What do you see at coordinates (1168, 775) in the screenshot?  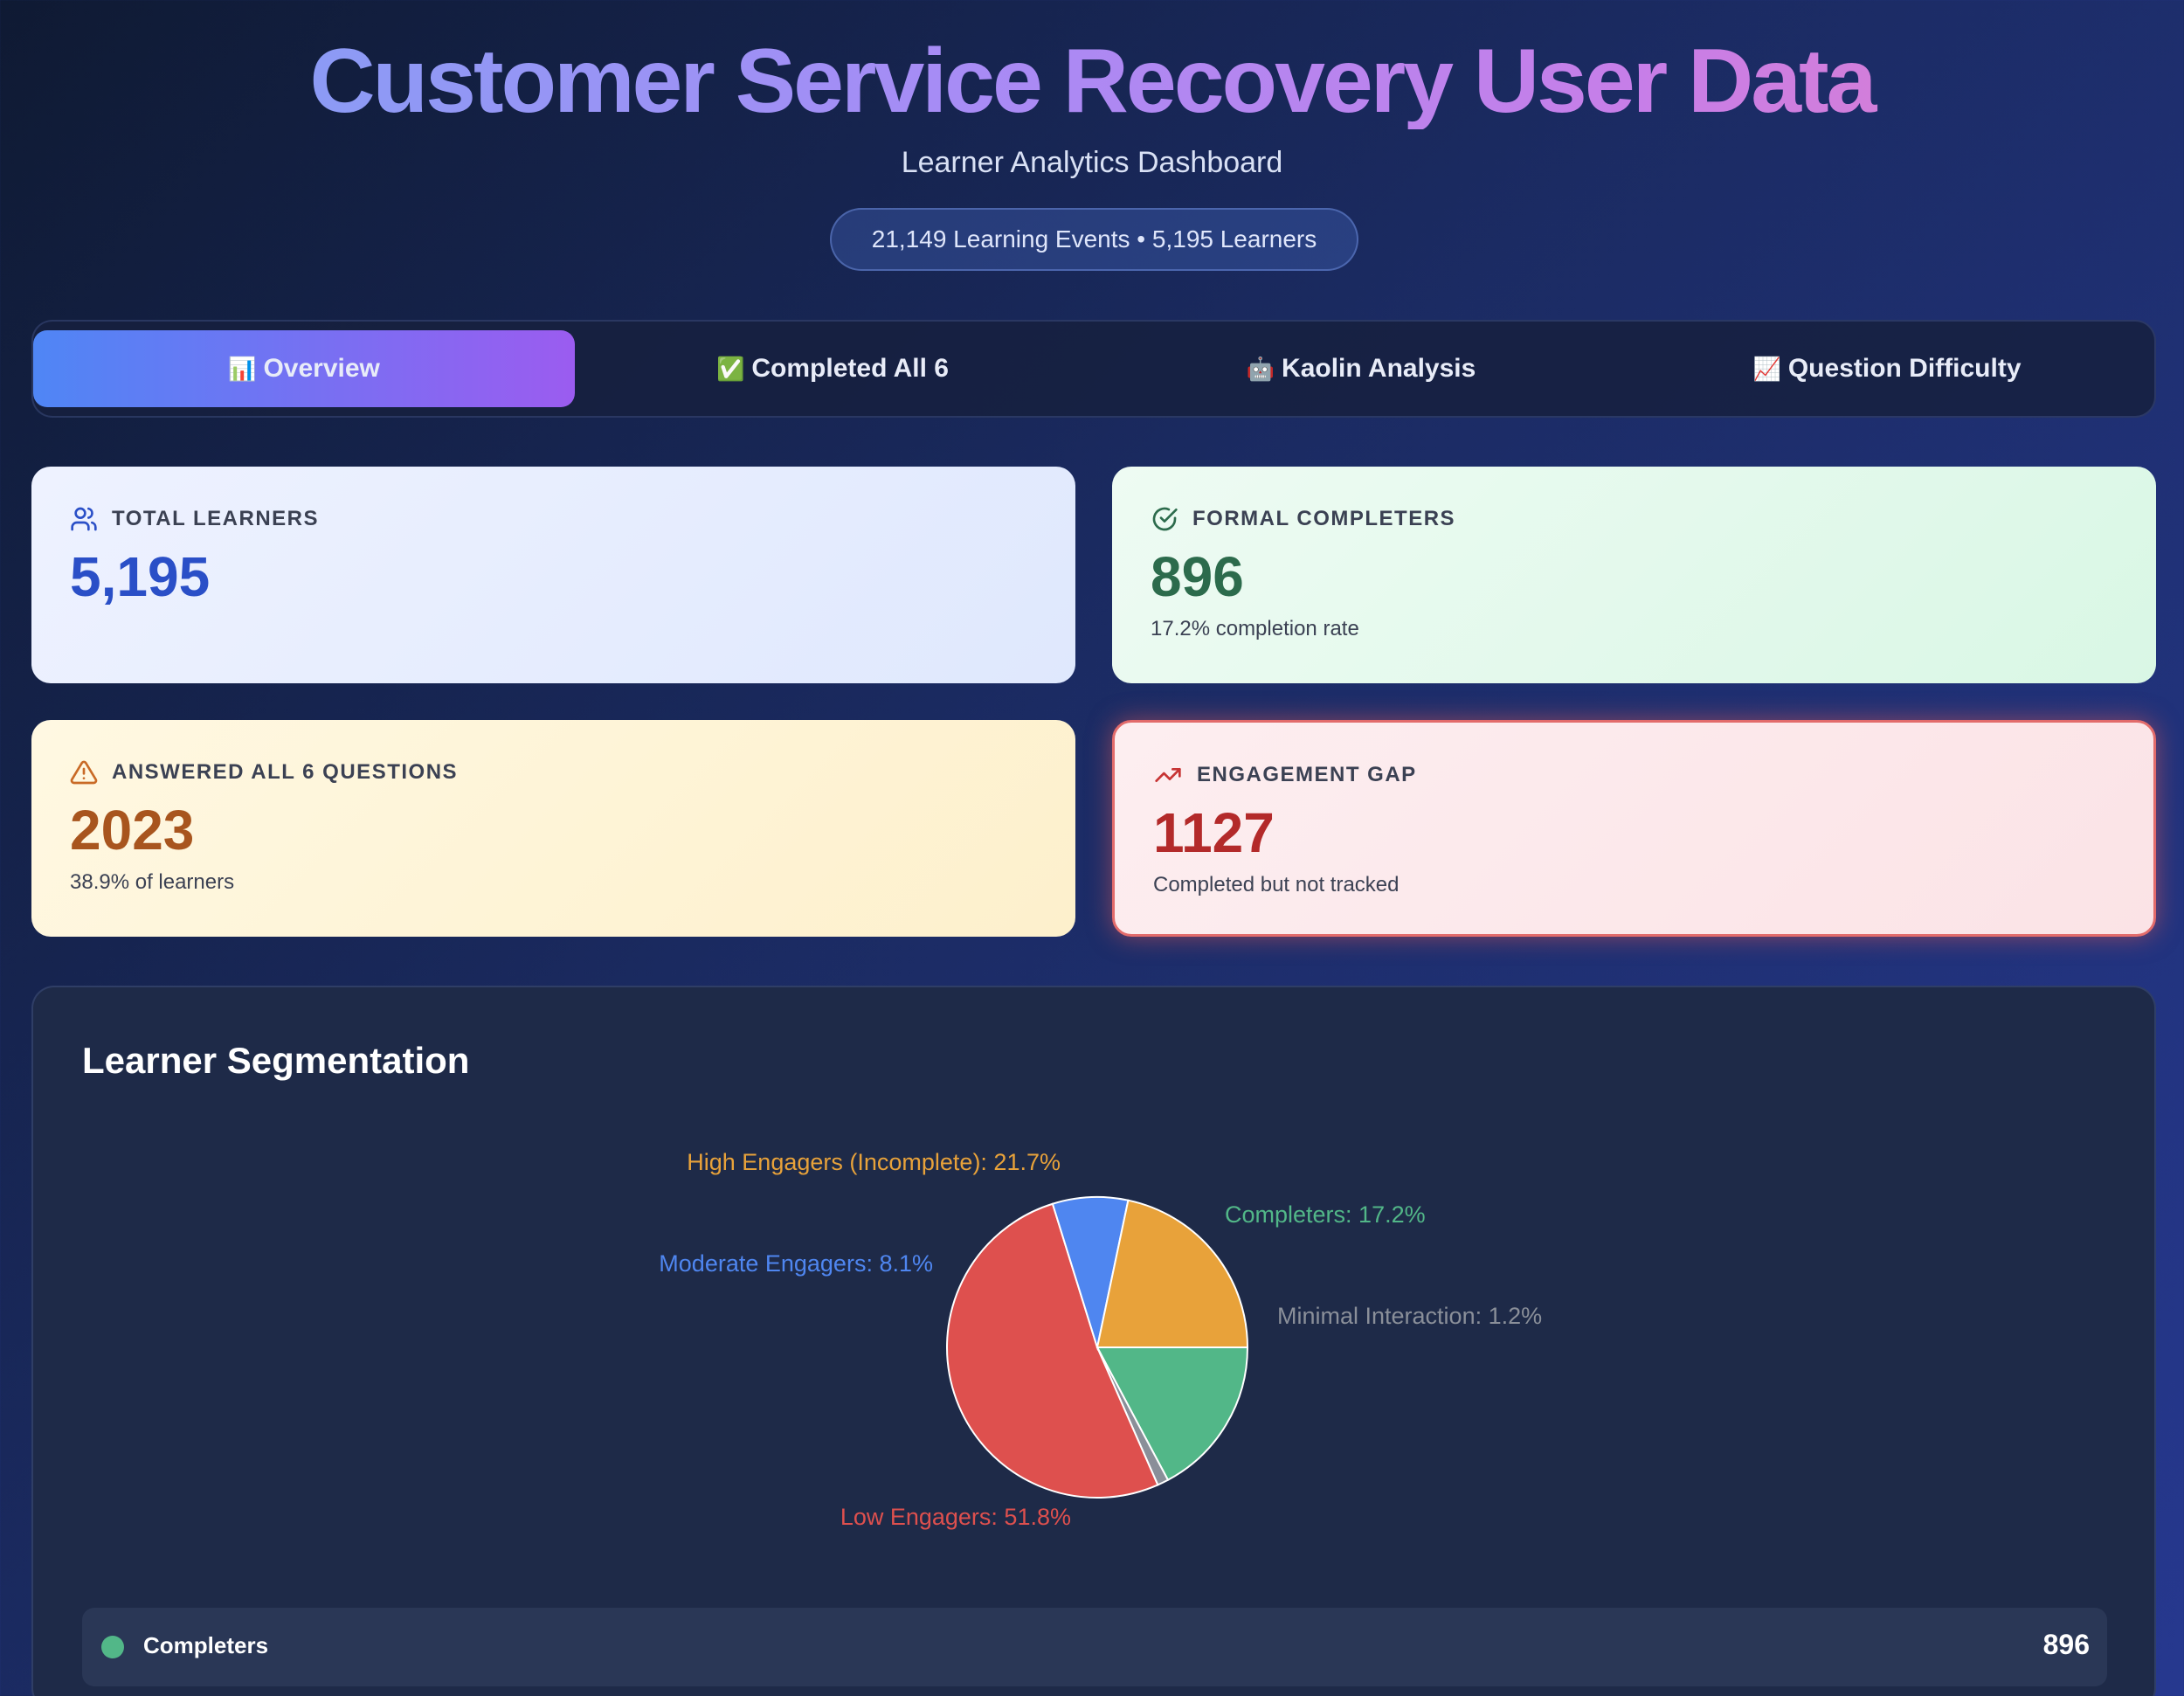 I see `trending-up-icon` at bounding box center [1168, 775].